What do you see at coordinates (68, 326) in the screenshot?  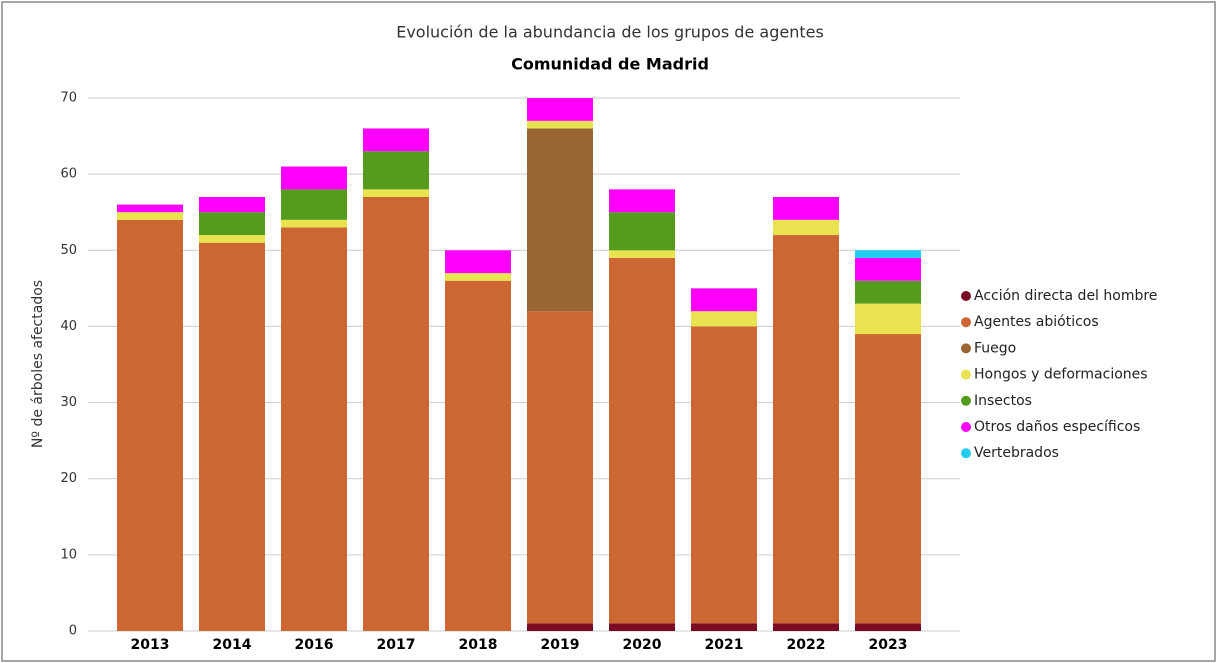 I see `y-tick-label: 40` at bounding box center [68, 326].